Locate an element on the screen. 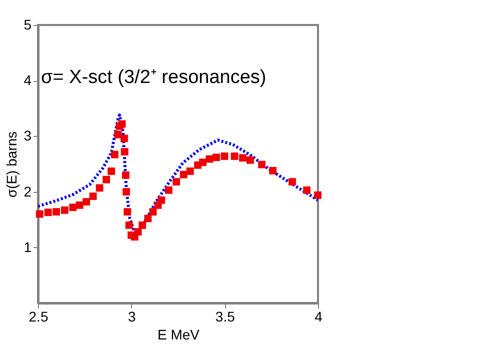 Image resolution: width=500 pixels, height=350 pixels. y-tick-label: 4 is located at coordinates (28, 80).